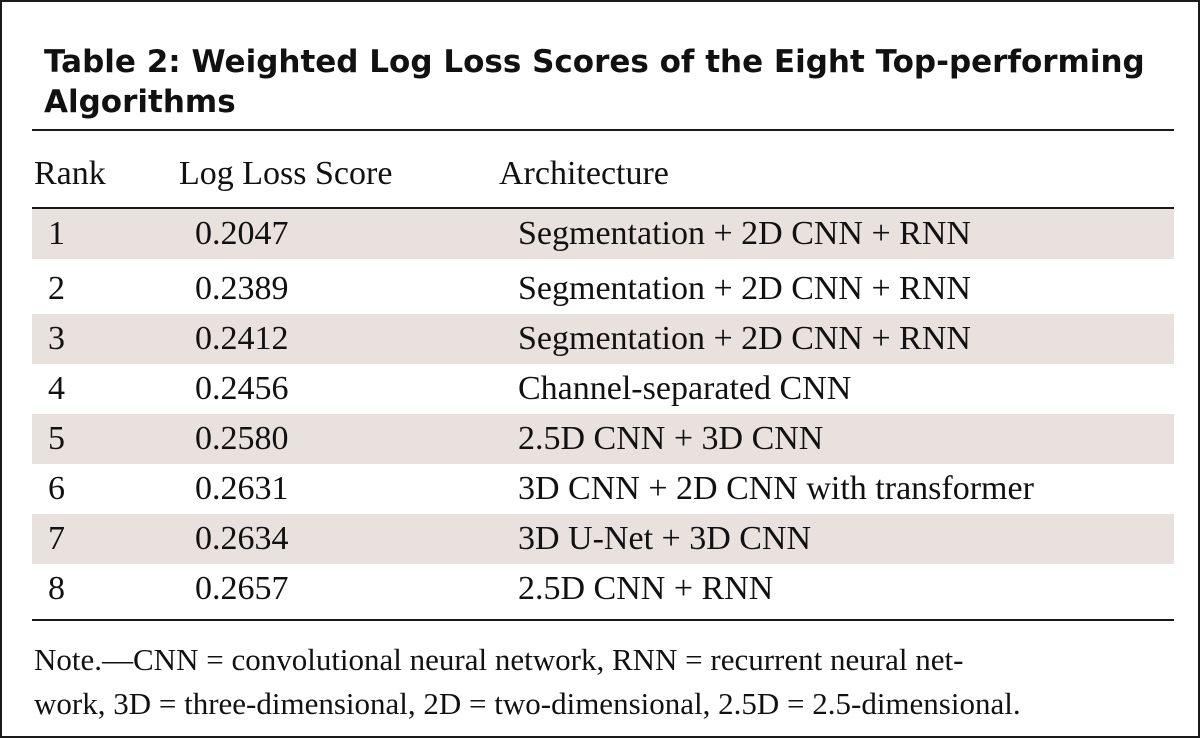  Describe the element at coordinates (776, 488) in the screenshot. I see `cell-architecture: 3D CNN + 2D CNN with transformer` at that location.